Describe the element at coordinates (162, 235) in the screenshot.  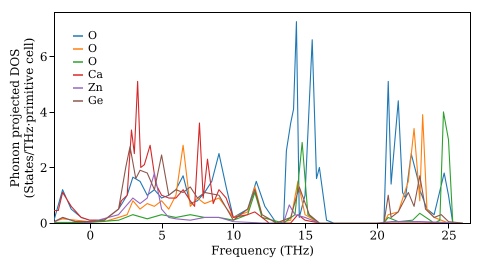
I see `x-tick-label: 5` at that location.